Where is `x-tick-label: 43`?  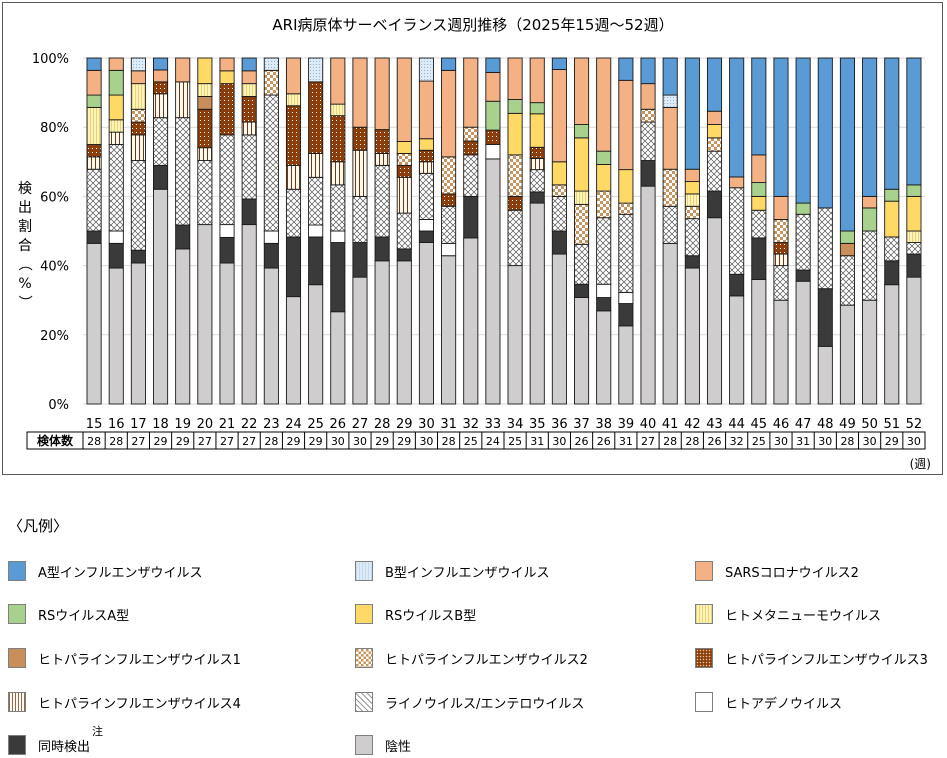 x-tick-label: 43 is located at coordinates (714, 424).